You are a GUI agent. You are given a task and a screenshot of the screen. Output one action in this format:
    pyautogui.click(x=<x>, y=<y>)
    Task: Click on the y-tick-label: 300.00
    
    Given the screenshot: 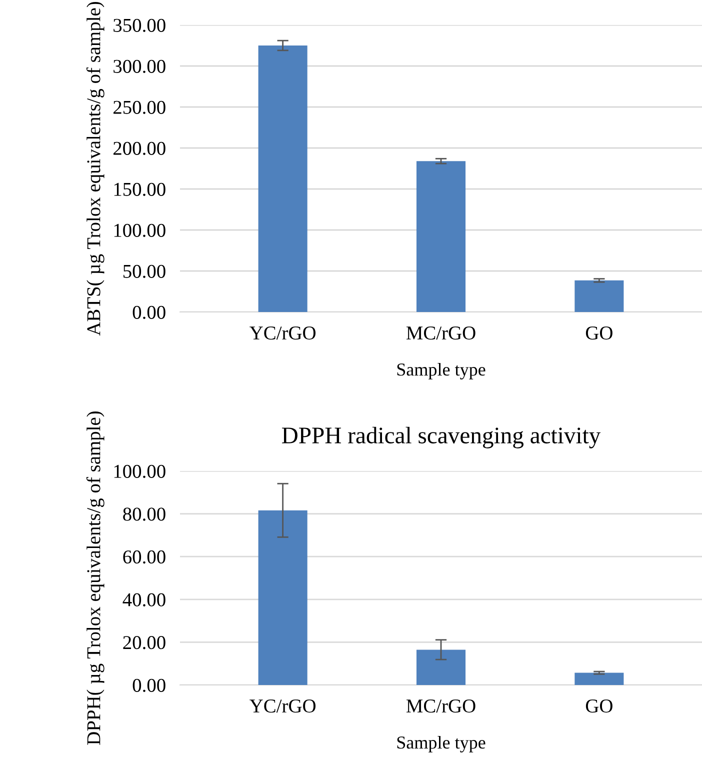 What is the action you would take?
    pyautogui.click(x=140, y=67)
    